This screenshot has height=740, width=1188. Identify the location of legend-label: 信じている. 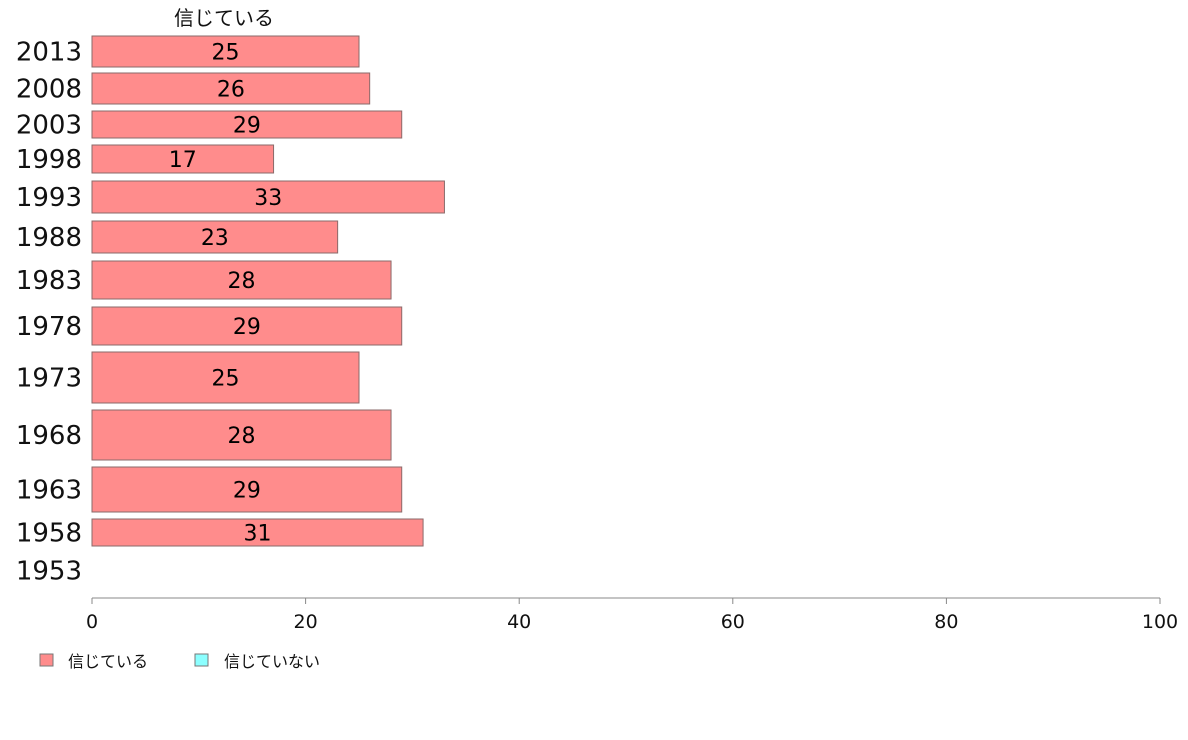
(108, 661).